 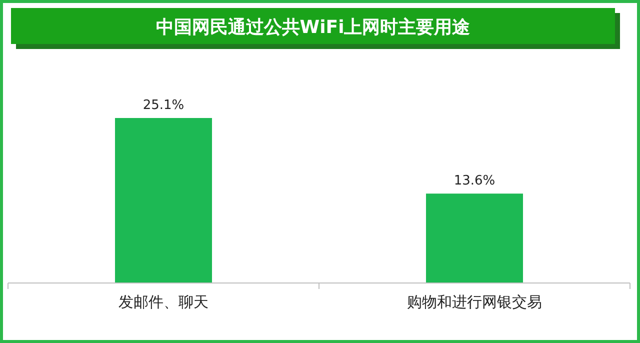 What do you see at coordinates (474, 302) in the screenshot?
I see `x-tick-label: 购物和进行网银交易` at bounding box center [474, 302].